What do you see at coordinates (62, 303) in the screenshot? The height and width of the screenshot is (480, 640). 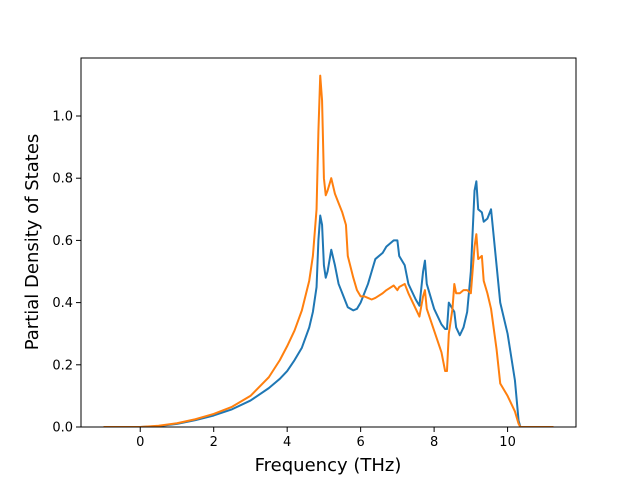 I see `y-tick-label: 0.4` at bounding box center [62, 303].